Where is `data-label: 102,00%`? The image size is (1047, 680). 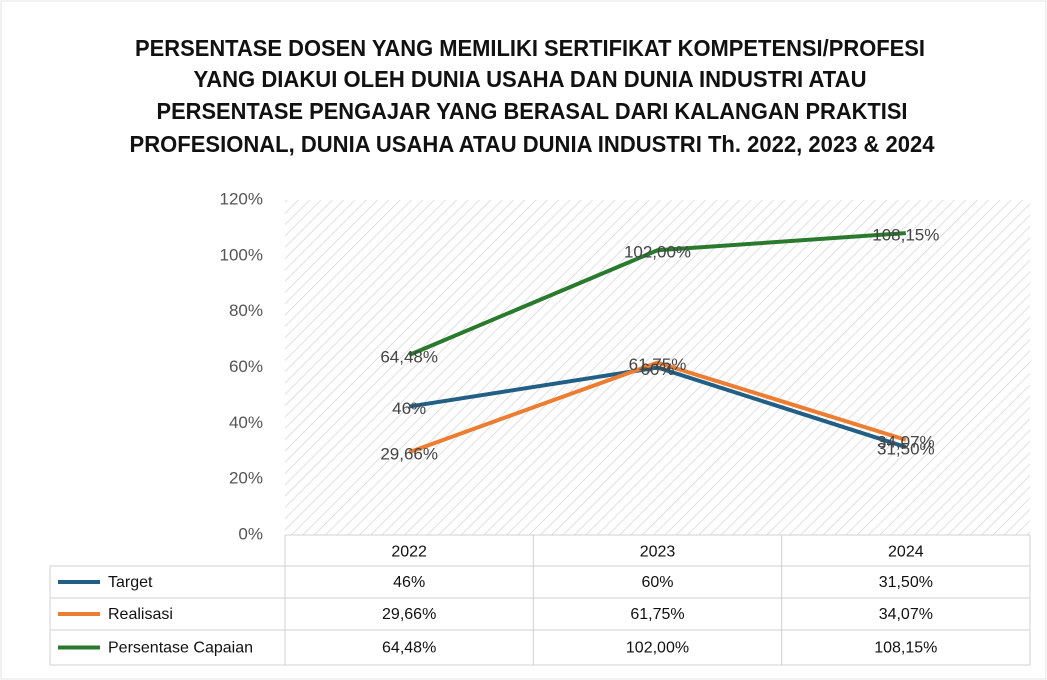
data-label: 102,00% is located at coordinates (657, 252).